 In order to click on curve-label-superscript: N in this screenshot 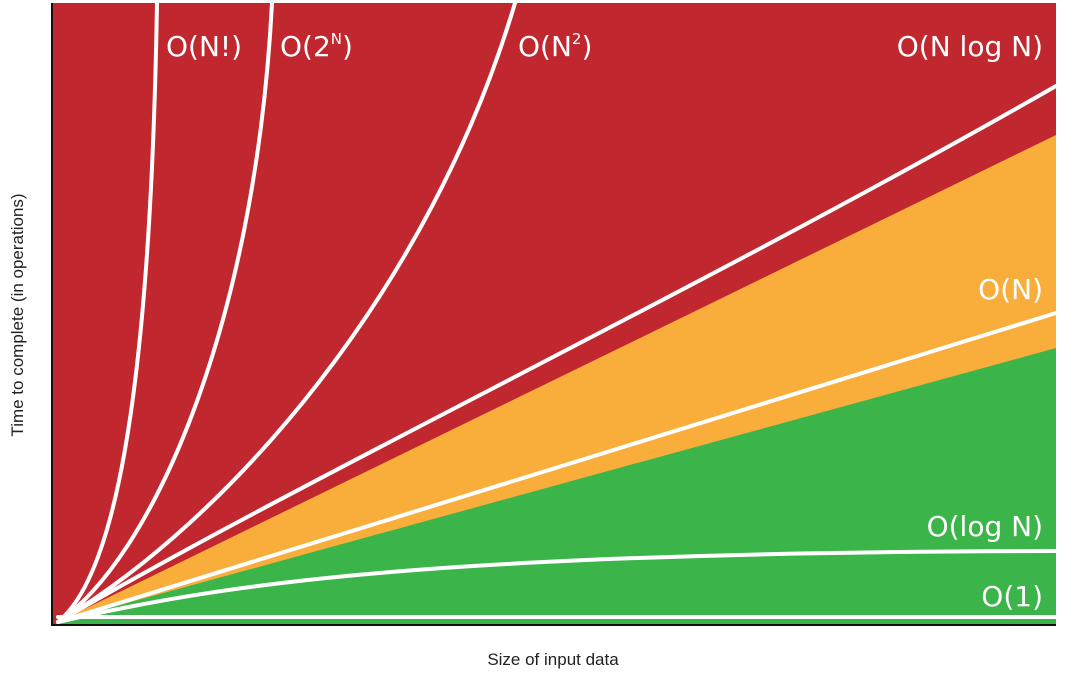, I will do `click(336, 39)`.